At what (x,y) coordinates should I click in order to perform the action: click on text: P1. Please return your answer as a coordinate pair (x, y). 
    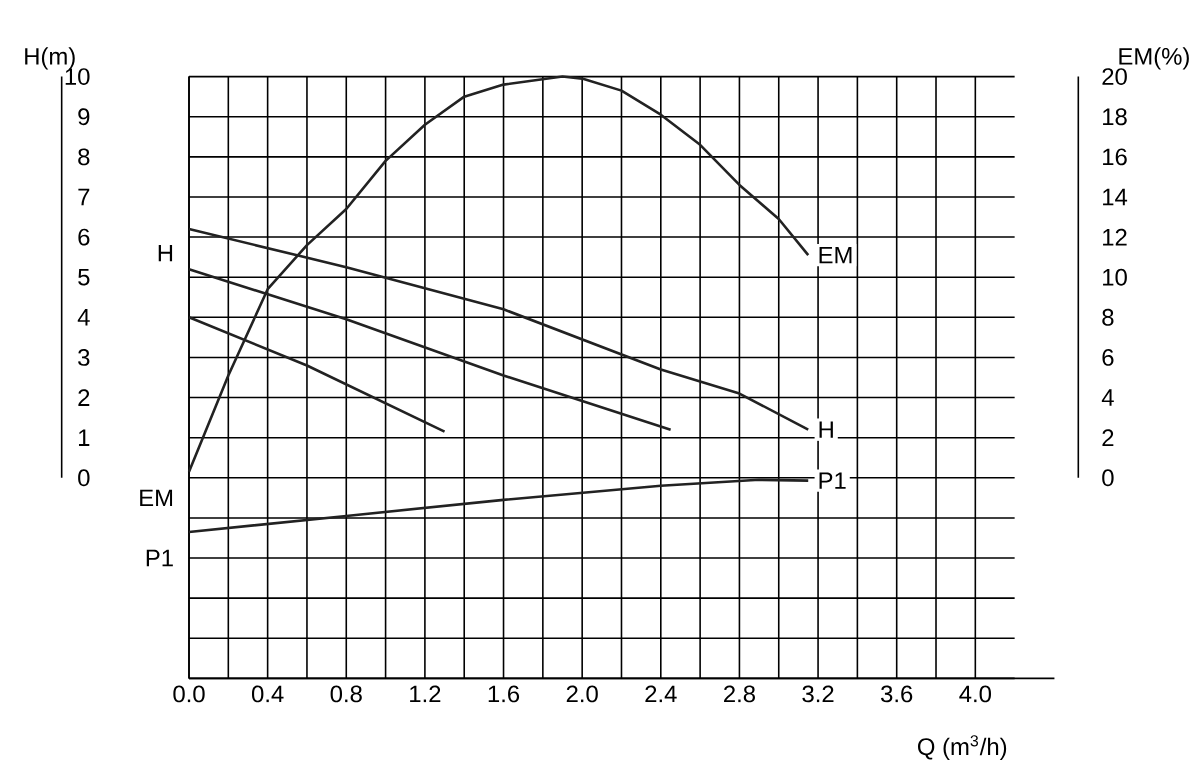
    Looking at the image, I should click on (159, 558).